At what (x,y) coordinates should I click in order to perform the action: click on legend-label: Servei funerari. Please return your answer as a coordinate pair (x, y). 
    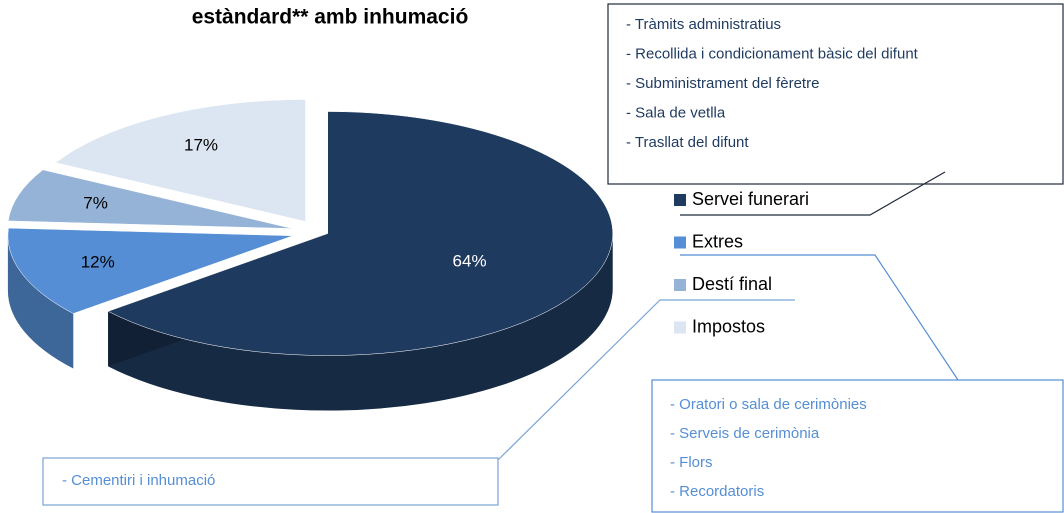
    Looking at the image, I should click on (750, 199).